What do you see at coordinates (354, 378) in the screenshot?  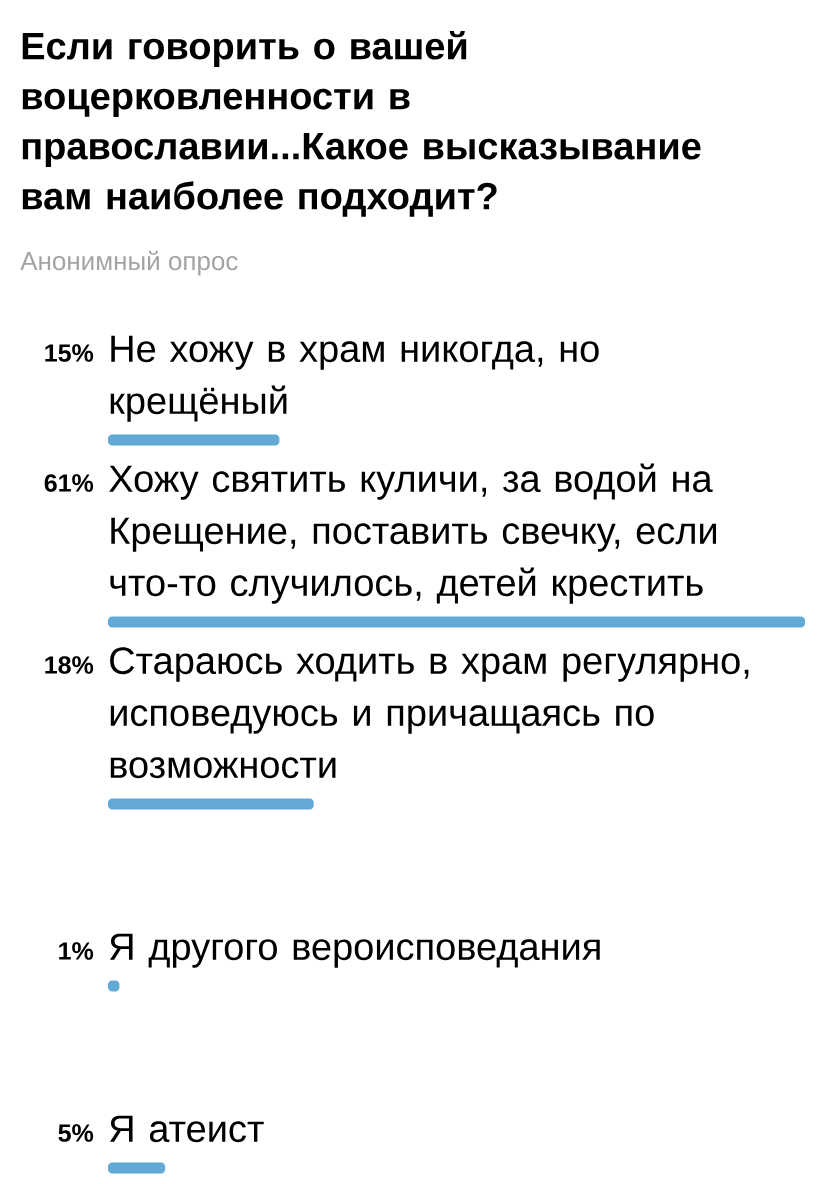 I see `y-tick-label: Не хожу в храм никогда, но крещёный` at bounding box center [354, 378].